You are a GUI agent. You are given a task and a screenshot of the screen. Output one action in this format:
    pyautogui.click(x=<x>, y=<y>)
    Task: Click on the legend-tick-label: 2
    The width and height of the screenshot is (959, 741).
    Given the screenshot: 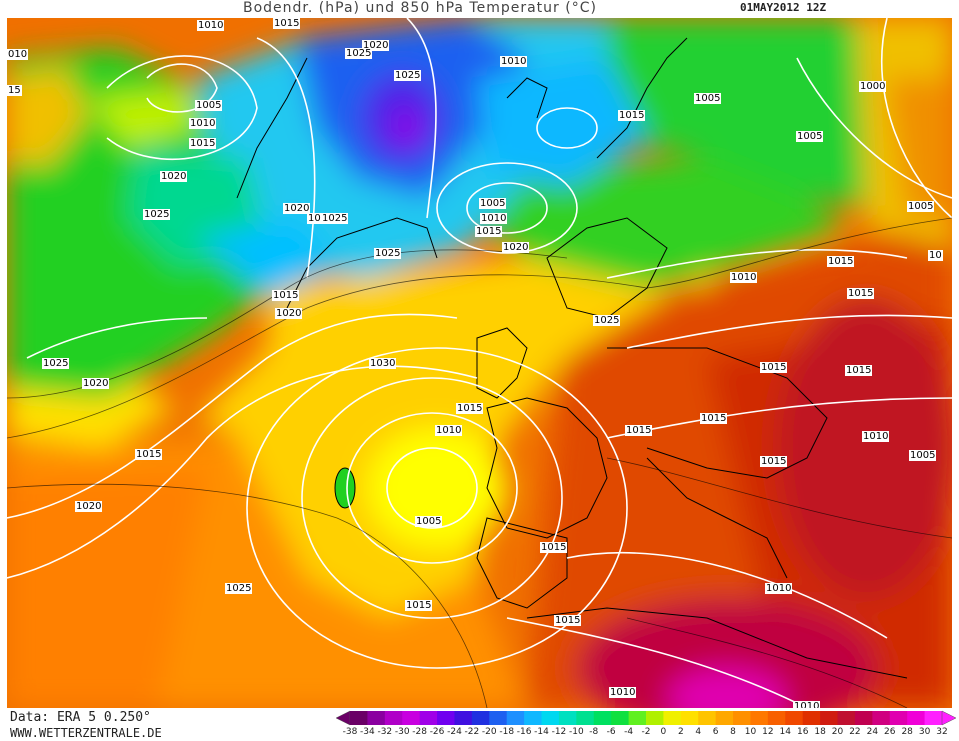 What is the action you would take?
    pyautogui.click(x=680, y=732)
    